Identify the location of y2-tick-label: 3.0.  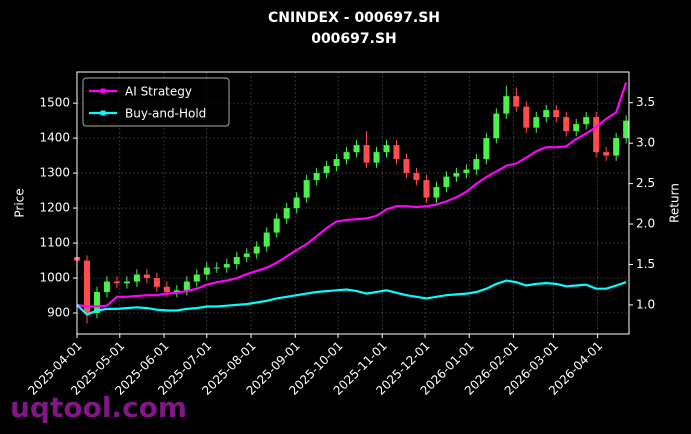
(645, 143).